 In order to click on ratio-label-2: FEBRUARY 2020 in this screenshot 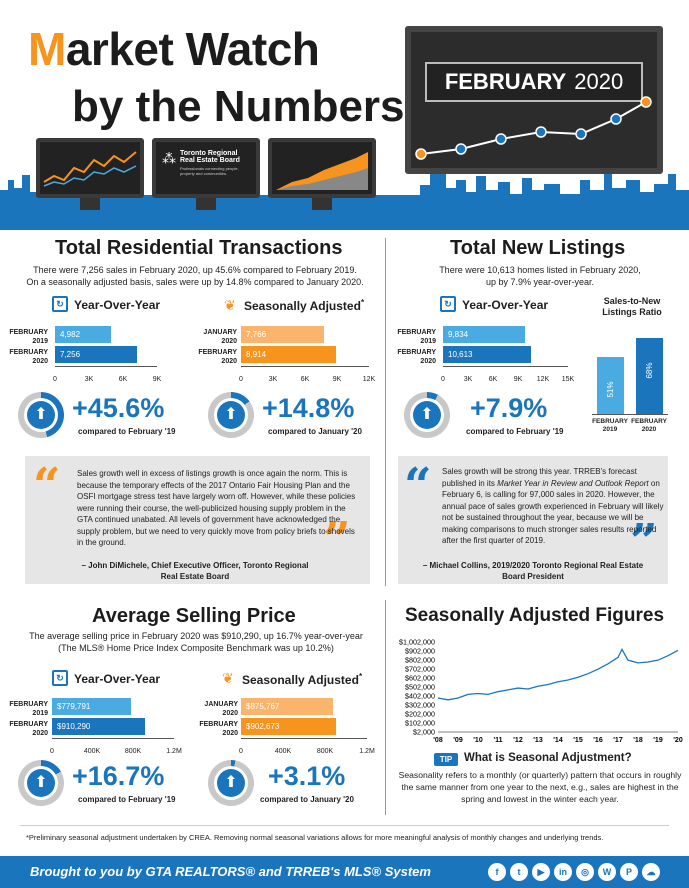, I will do `click(649, 426)`.